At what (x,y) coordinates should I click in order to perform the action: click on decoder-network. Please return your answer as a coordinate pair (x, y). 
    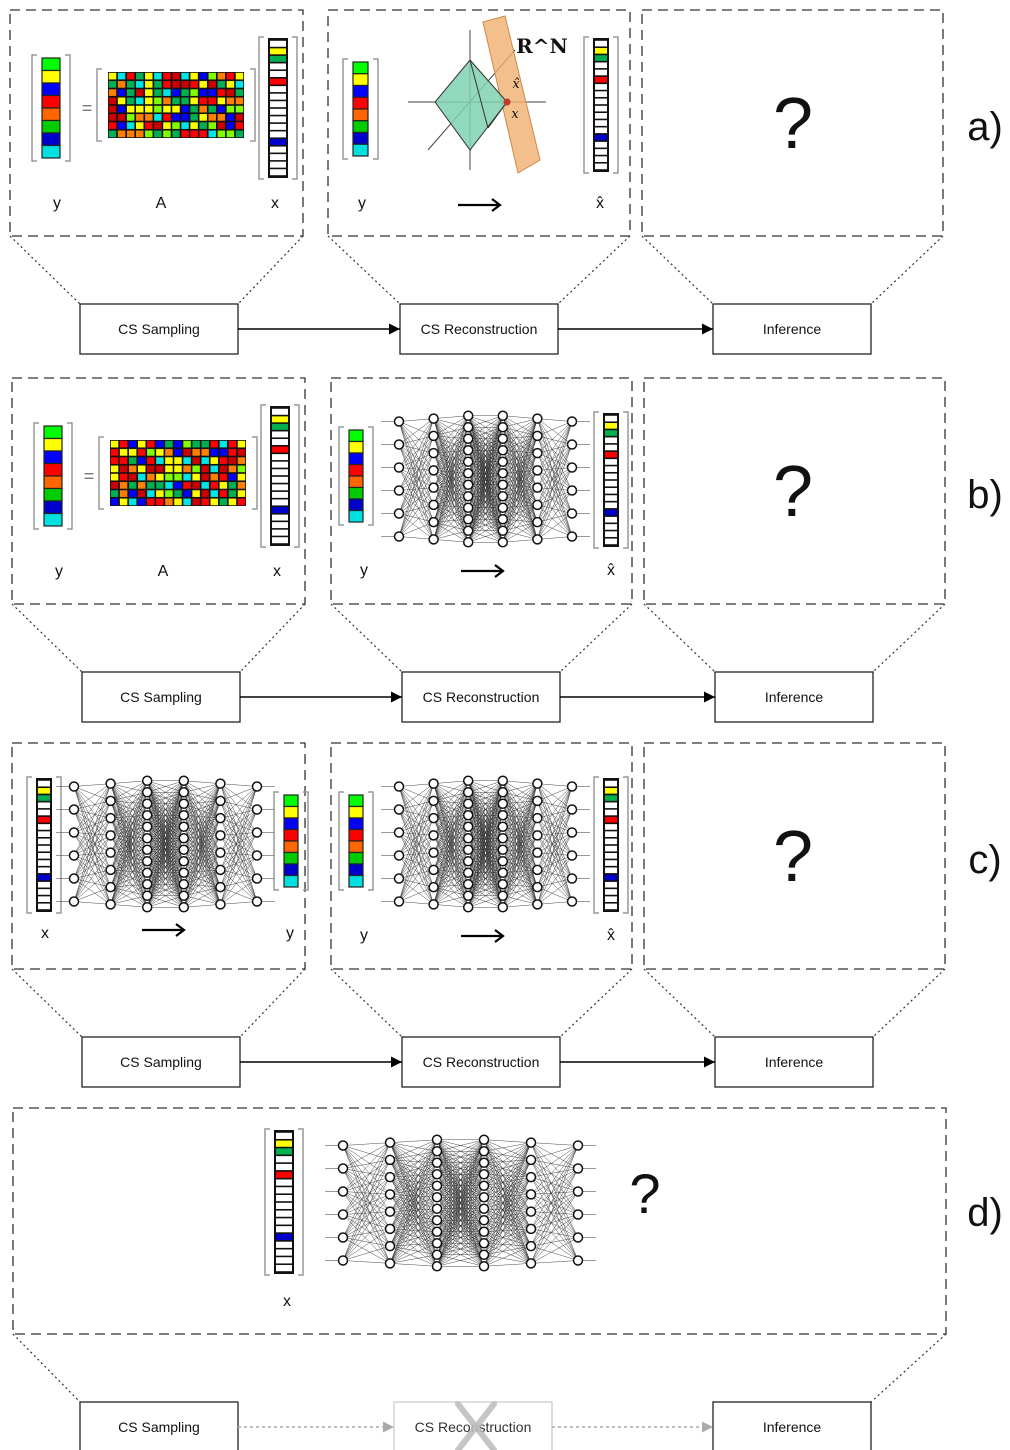
    Looking at the image, I should click on (485, 479).